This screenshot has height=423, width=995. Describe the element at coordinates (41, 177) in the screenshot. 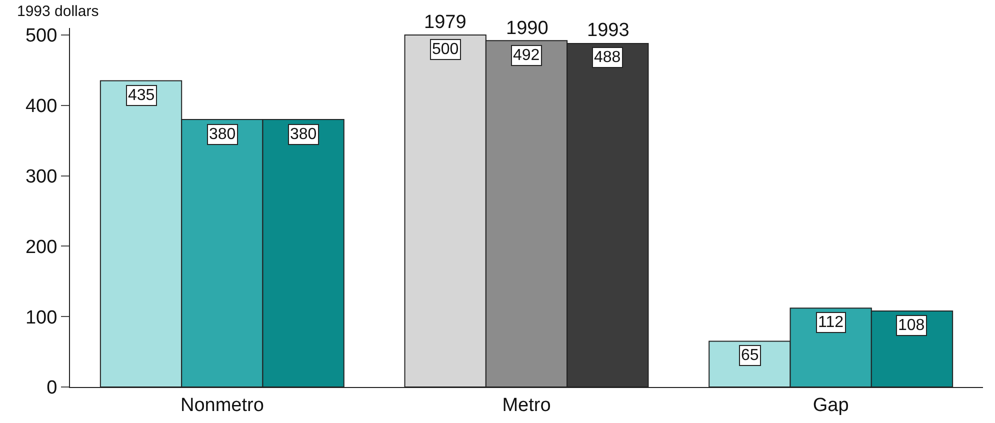

I see `y-tick-label: 300` at that location.